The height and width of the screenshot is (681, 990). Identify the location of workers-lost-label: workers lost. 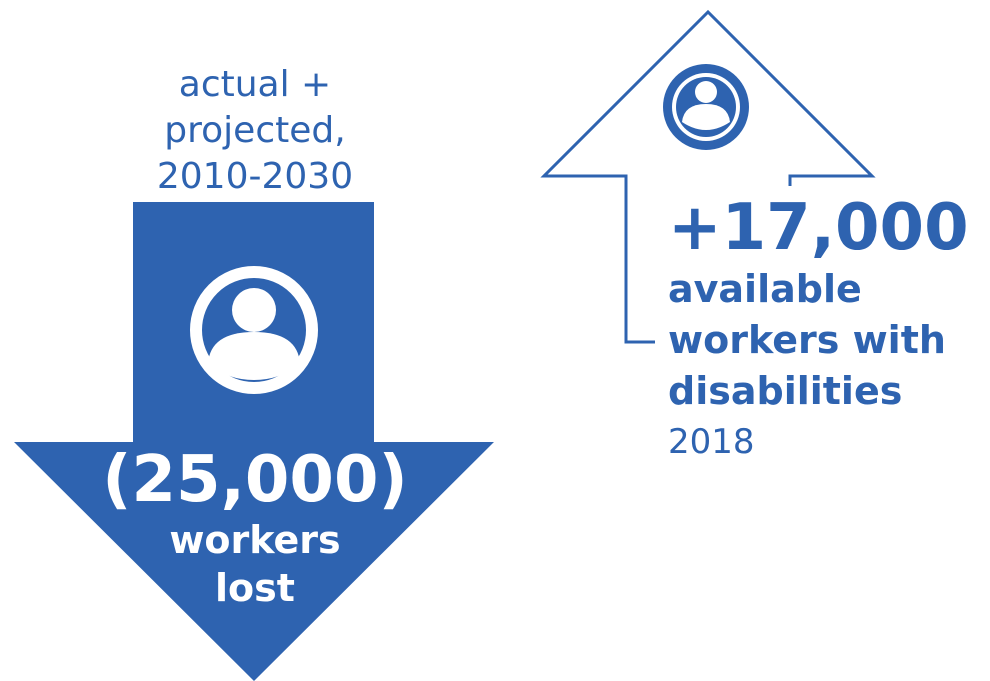
(255, 564).